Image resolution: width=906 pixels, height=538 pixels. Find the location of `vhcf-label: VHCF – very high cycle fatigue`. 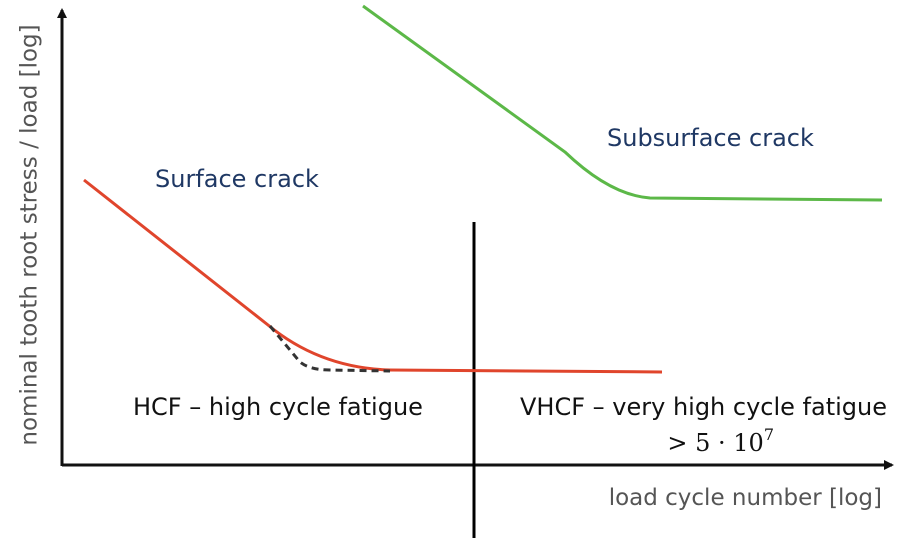

vhcf-label: VHCF – very high cycle fatigue is located at coordinates (703, 407).